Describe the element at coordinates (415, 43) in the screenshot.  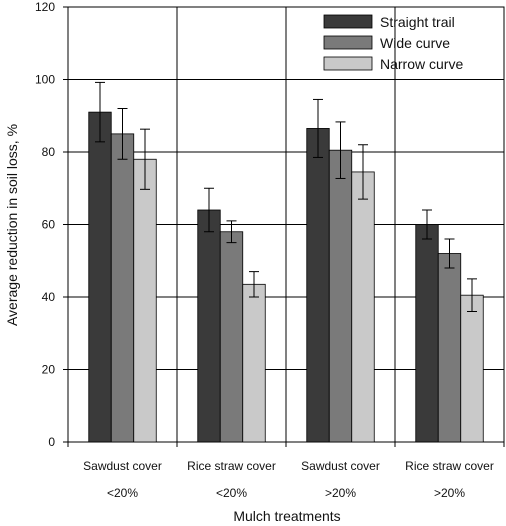
I see `legend-label: Wide curve` at that location.